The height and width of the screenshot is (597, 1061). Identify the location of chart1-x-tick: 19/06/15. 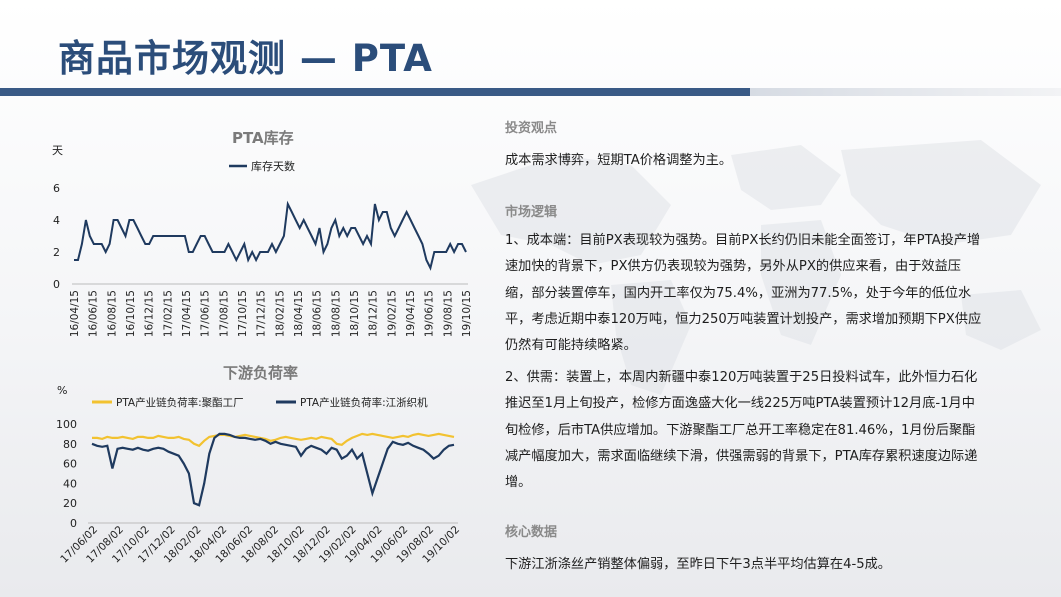
(430, 313).